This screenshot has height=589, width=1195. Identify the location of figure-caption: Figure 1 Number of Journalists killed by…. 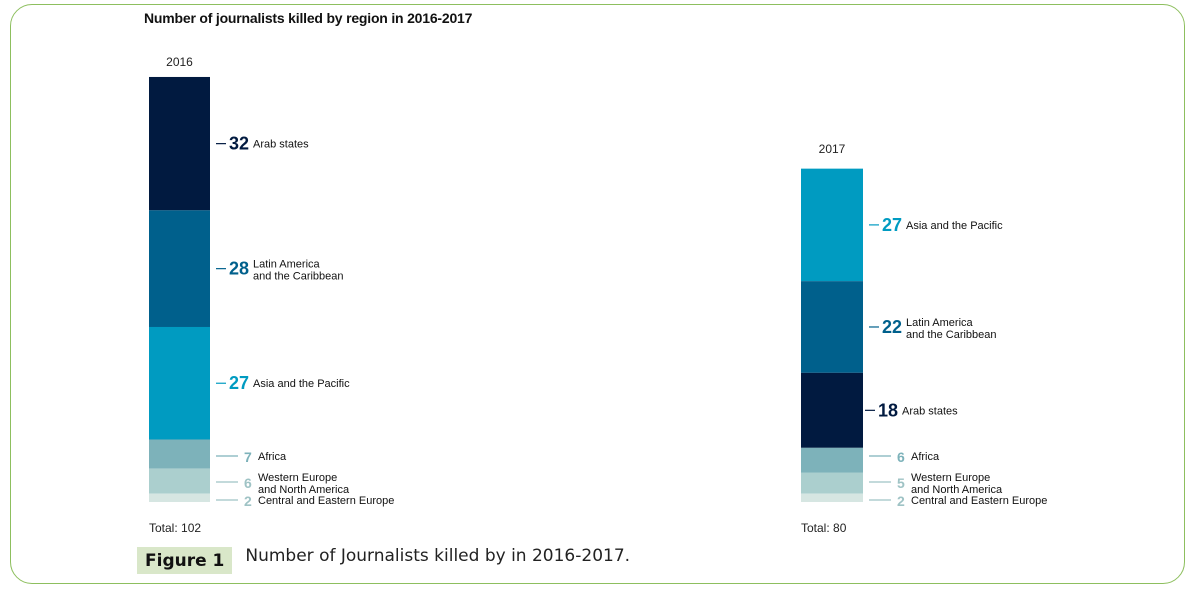
(383, 560).